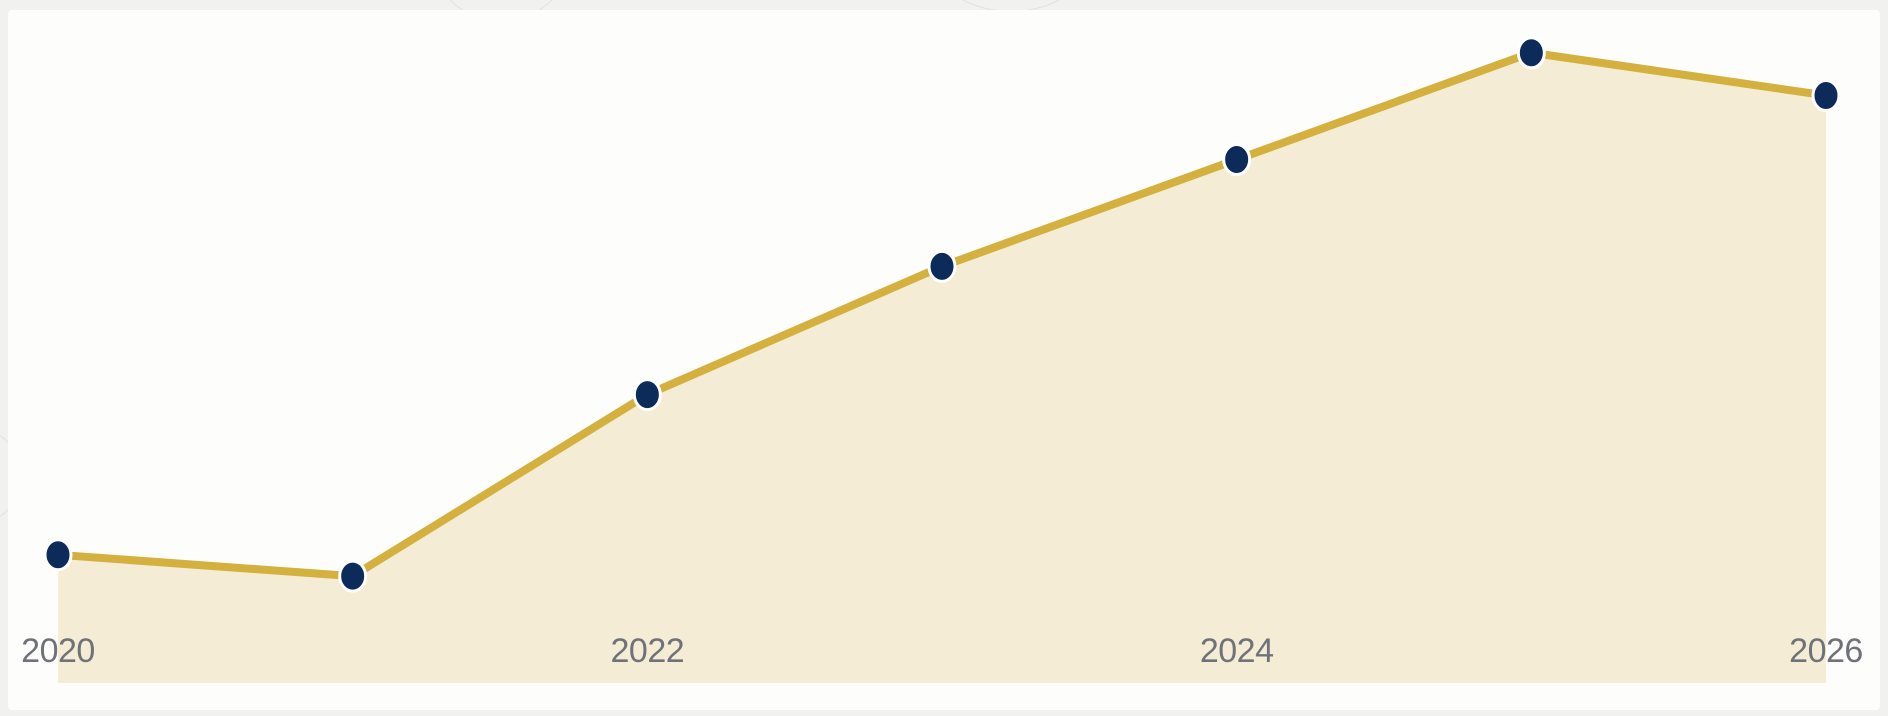  I want to click on x-tick-label: 2020, so click(58, 651).